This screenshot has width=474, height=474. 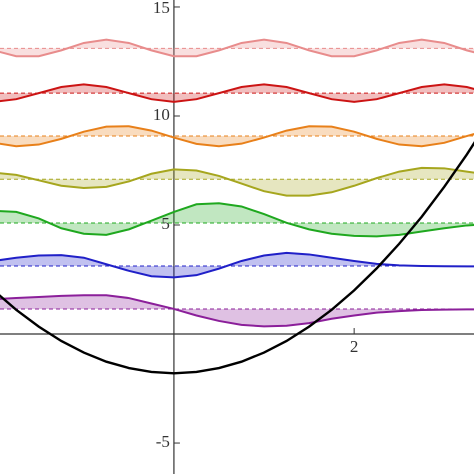 I want to click on x-tick-label: 2, so click(x=354, y=346).